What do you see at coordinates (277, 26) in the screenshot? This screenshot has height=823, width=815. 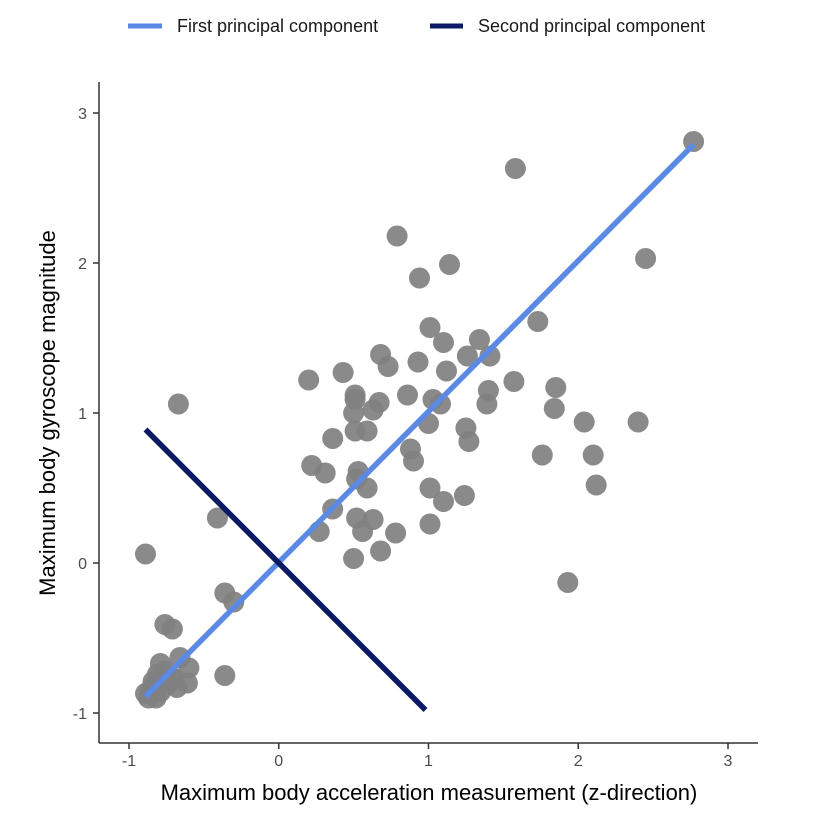 I see `legend-label-first-pc: First principal component` at bounding box center [277, 26].